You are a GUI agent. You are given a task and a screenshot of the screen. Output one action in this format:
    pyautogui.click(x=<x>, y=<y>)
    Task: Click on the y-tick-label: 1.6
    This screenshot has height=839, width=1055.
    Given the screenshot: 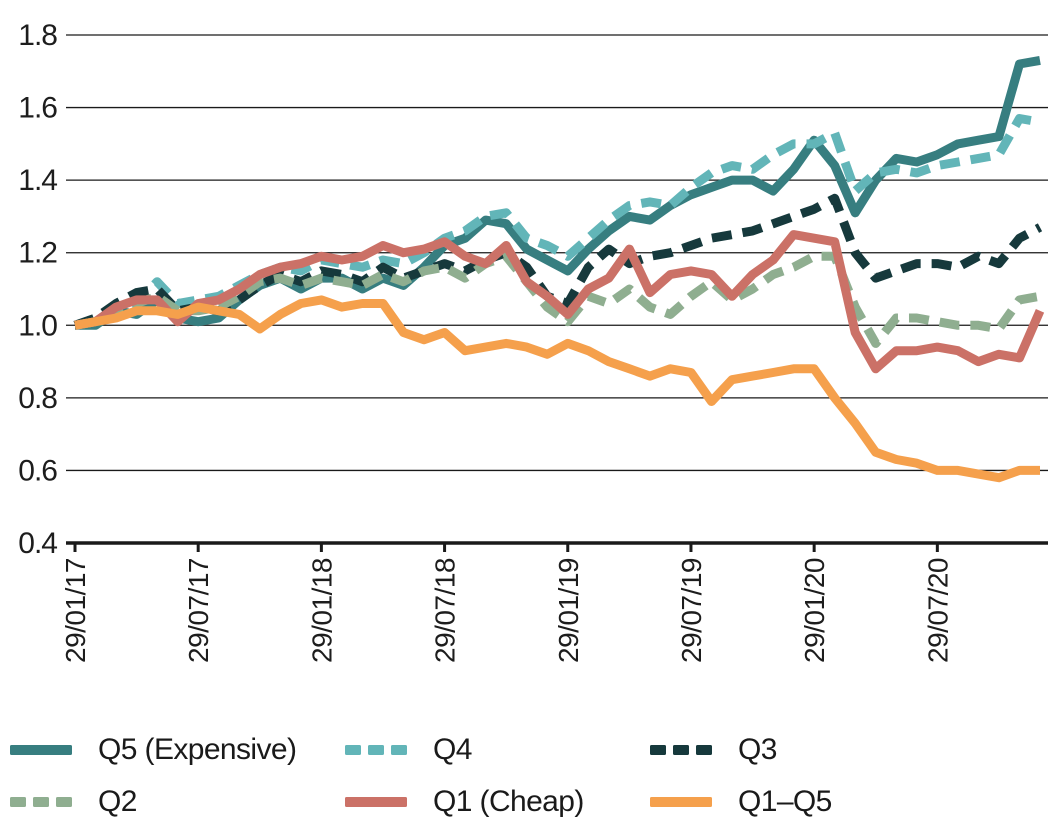 What is the action you would take?
    pyautogui.click(x=37, y=108)
    